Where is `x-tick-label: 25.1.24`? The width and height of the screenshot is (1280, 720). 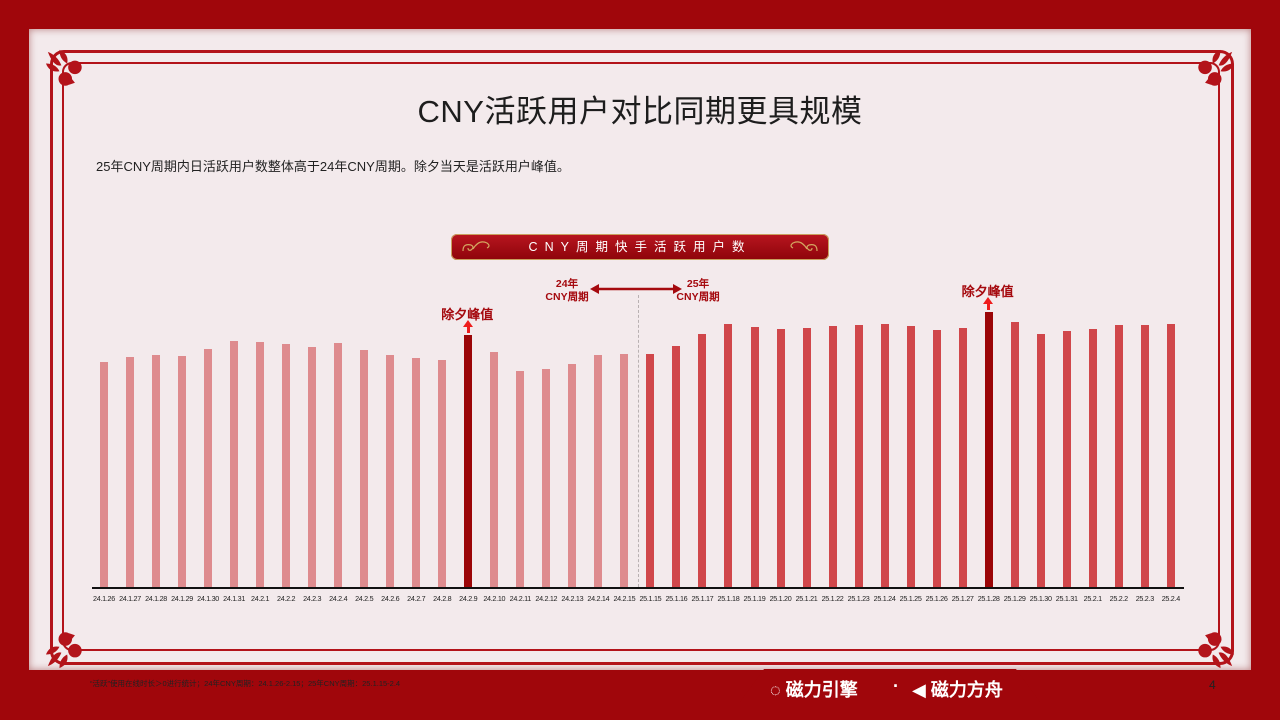
x-tick-label: 25.1.24 is located at coordinates (884, 598).